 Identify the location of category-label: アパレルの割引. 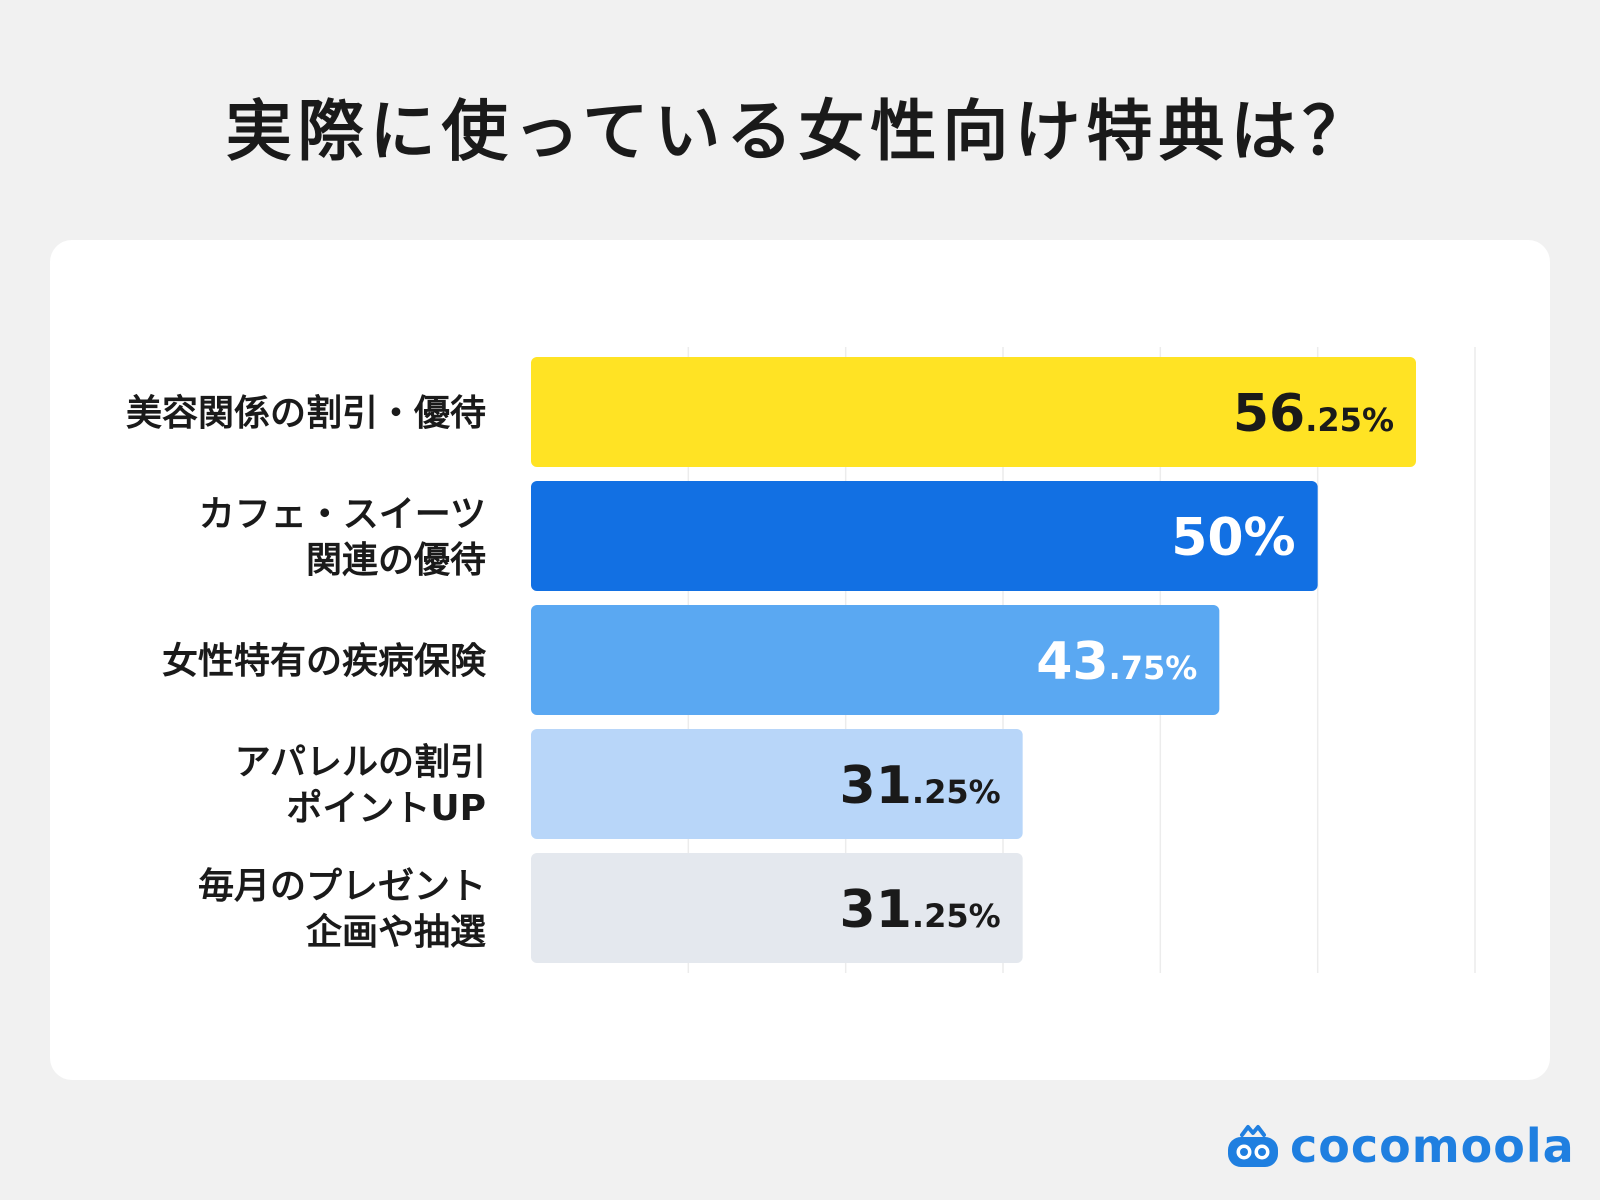
(360, 762).